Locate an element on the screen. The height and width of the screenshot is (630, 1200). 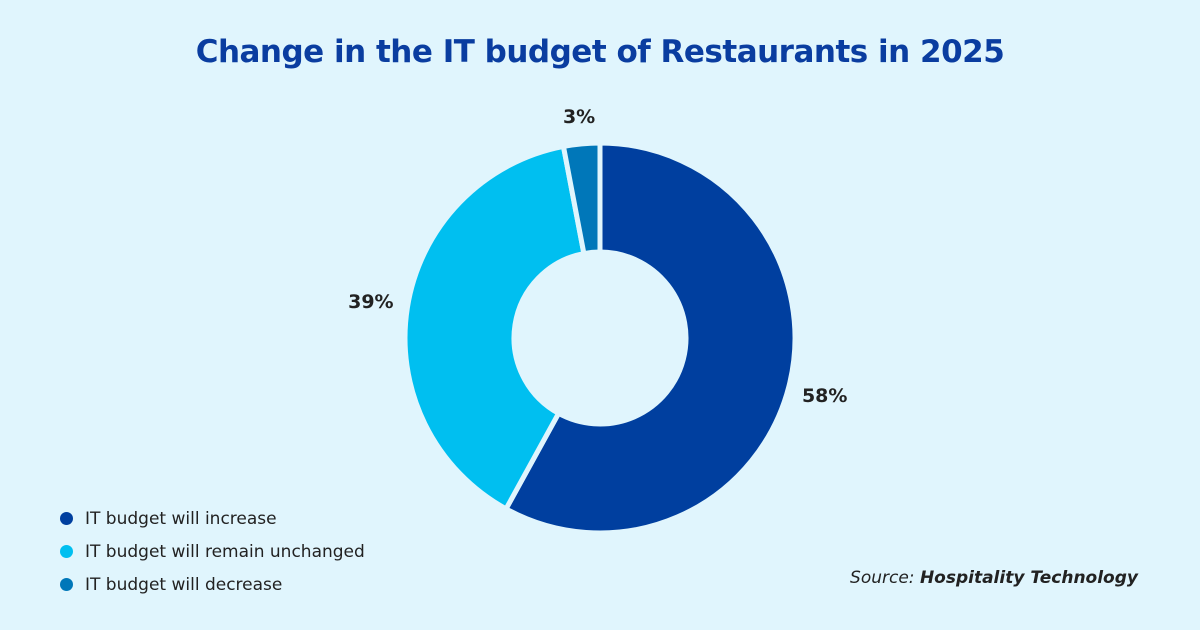
legend-item: IT budget will remain unchanged is located at coordinates (212, 551).